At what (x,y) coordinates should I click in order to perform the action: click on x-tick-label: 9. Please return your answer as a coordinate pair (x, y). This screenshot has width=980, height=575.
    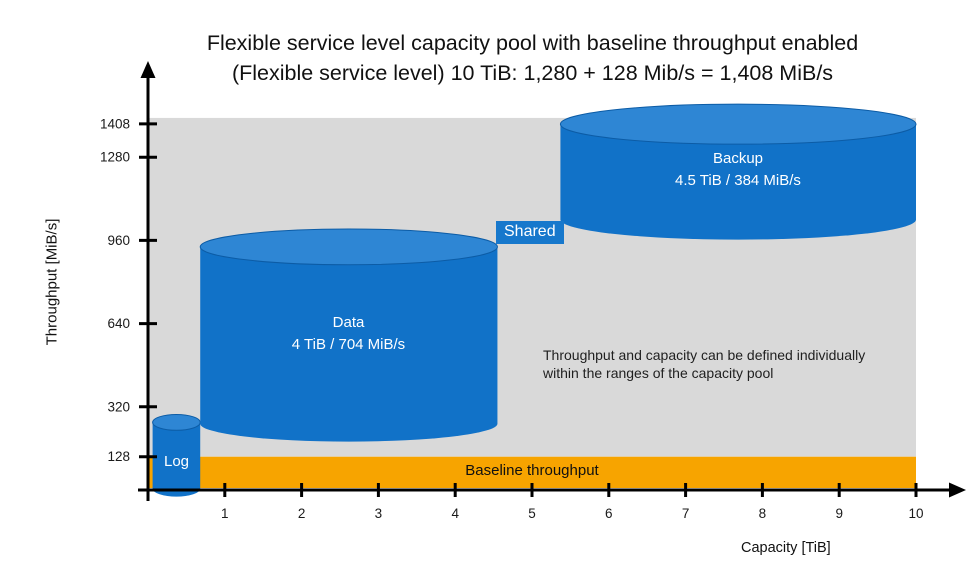
    Looking at the image, I should click on (839, 513).